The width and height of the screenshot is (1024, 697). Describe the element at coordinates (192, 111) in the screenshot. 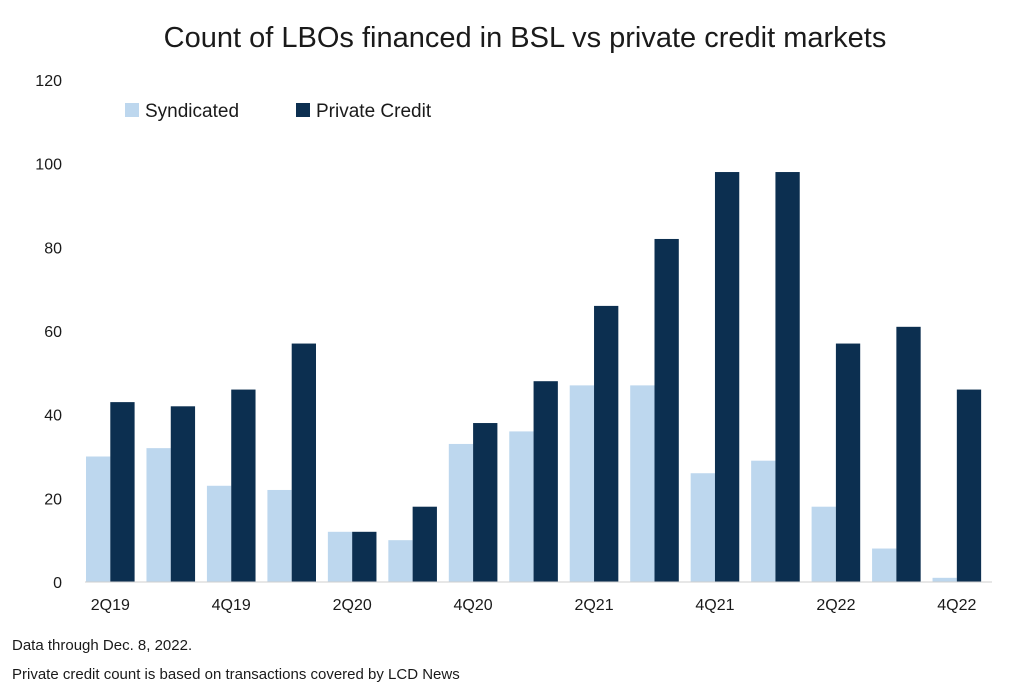

I see `legend-label: Syndicated` at that location.